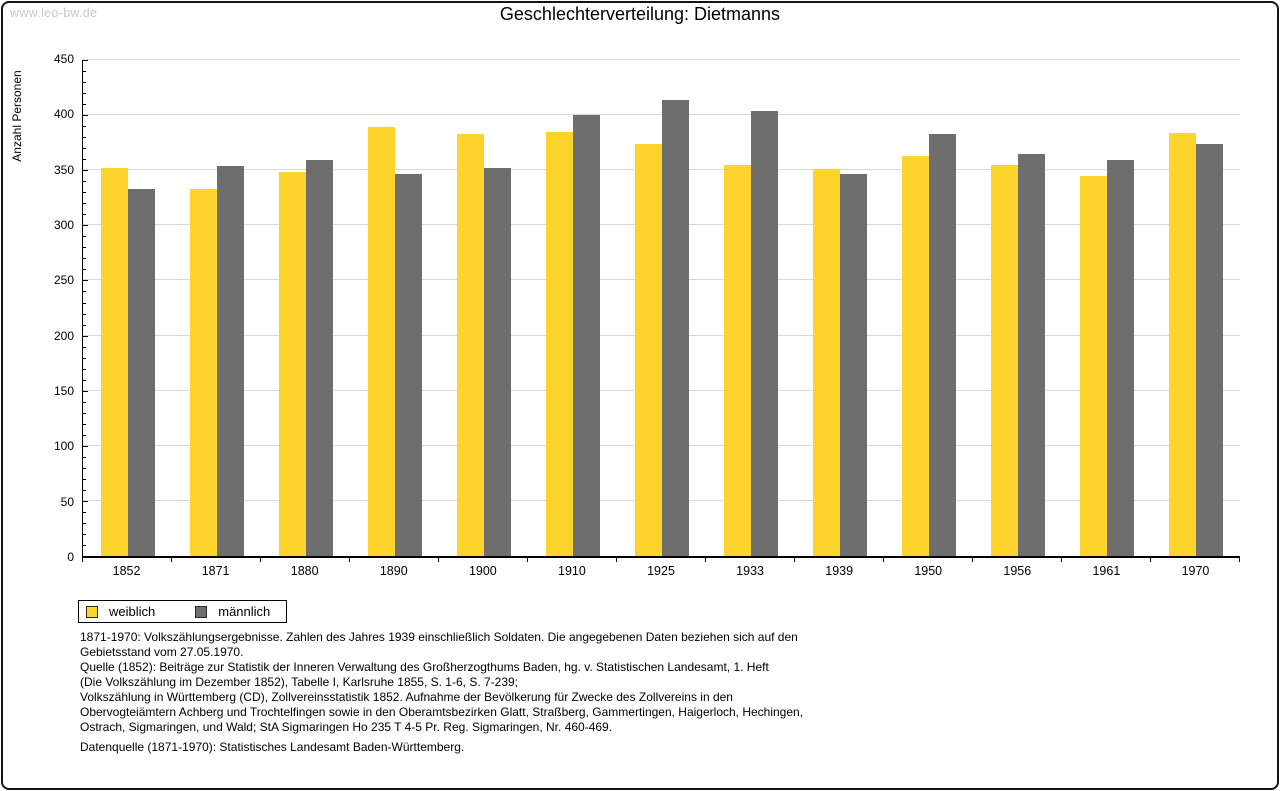 Image resolution: width=1280 pixels, height=791 pixels. I want to click on y-tick-label-250: 250, so click(63, 280).